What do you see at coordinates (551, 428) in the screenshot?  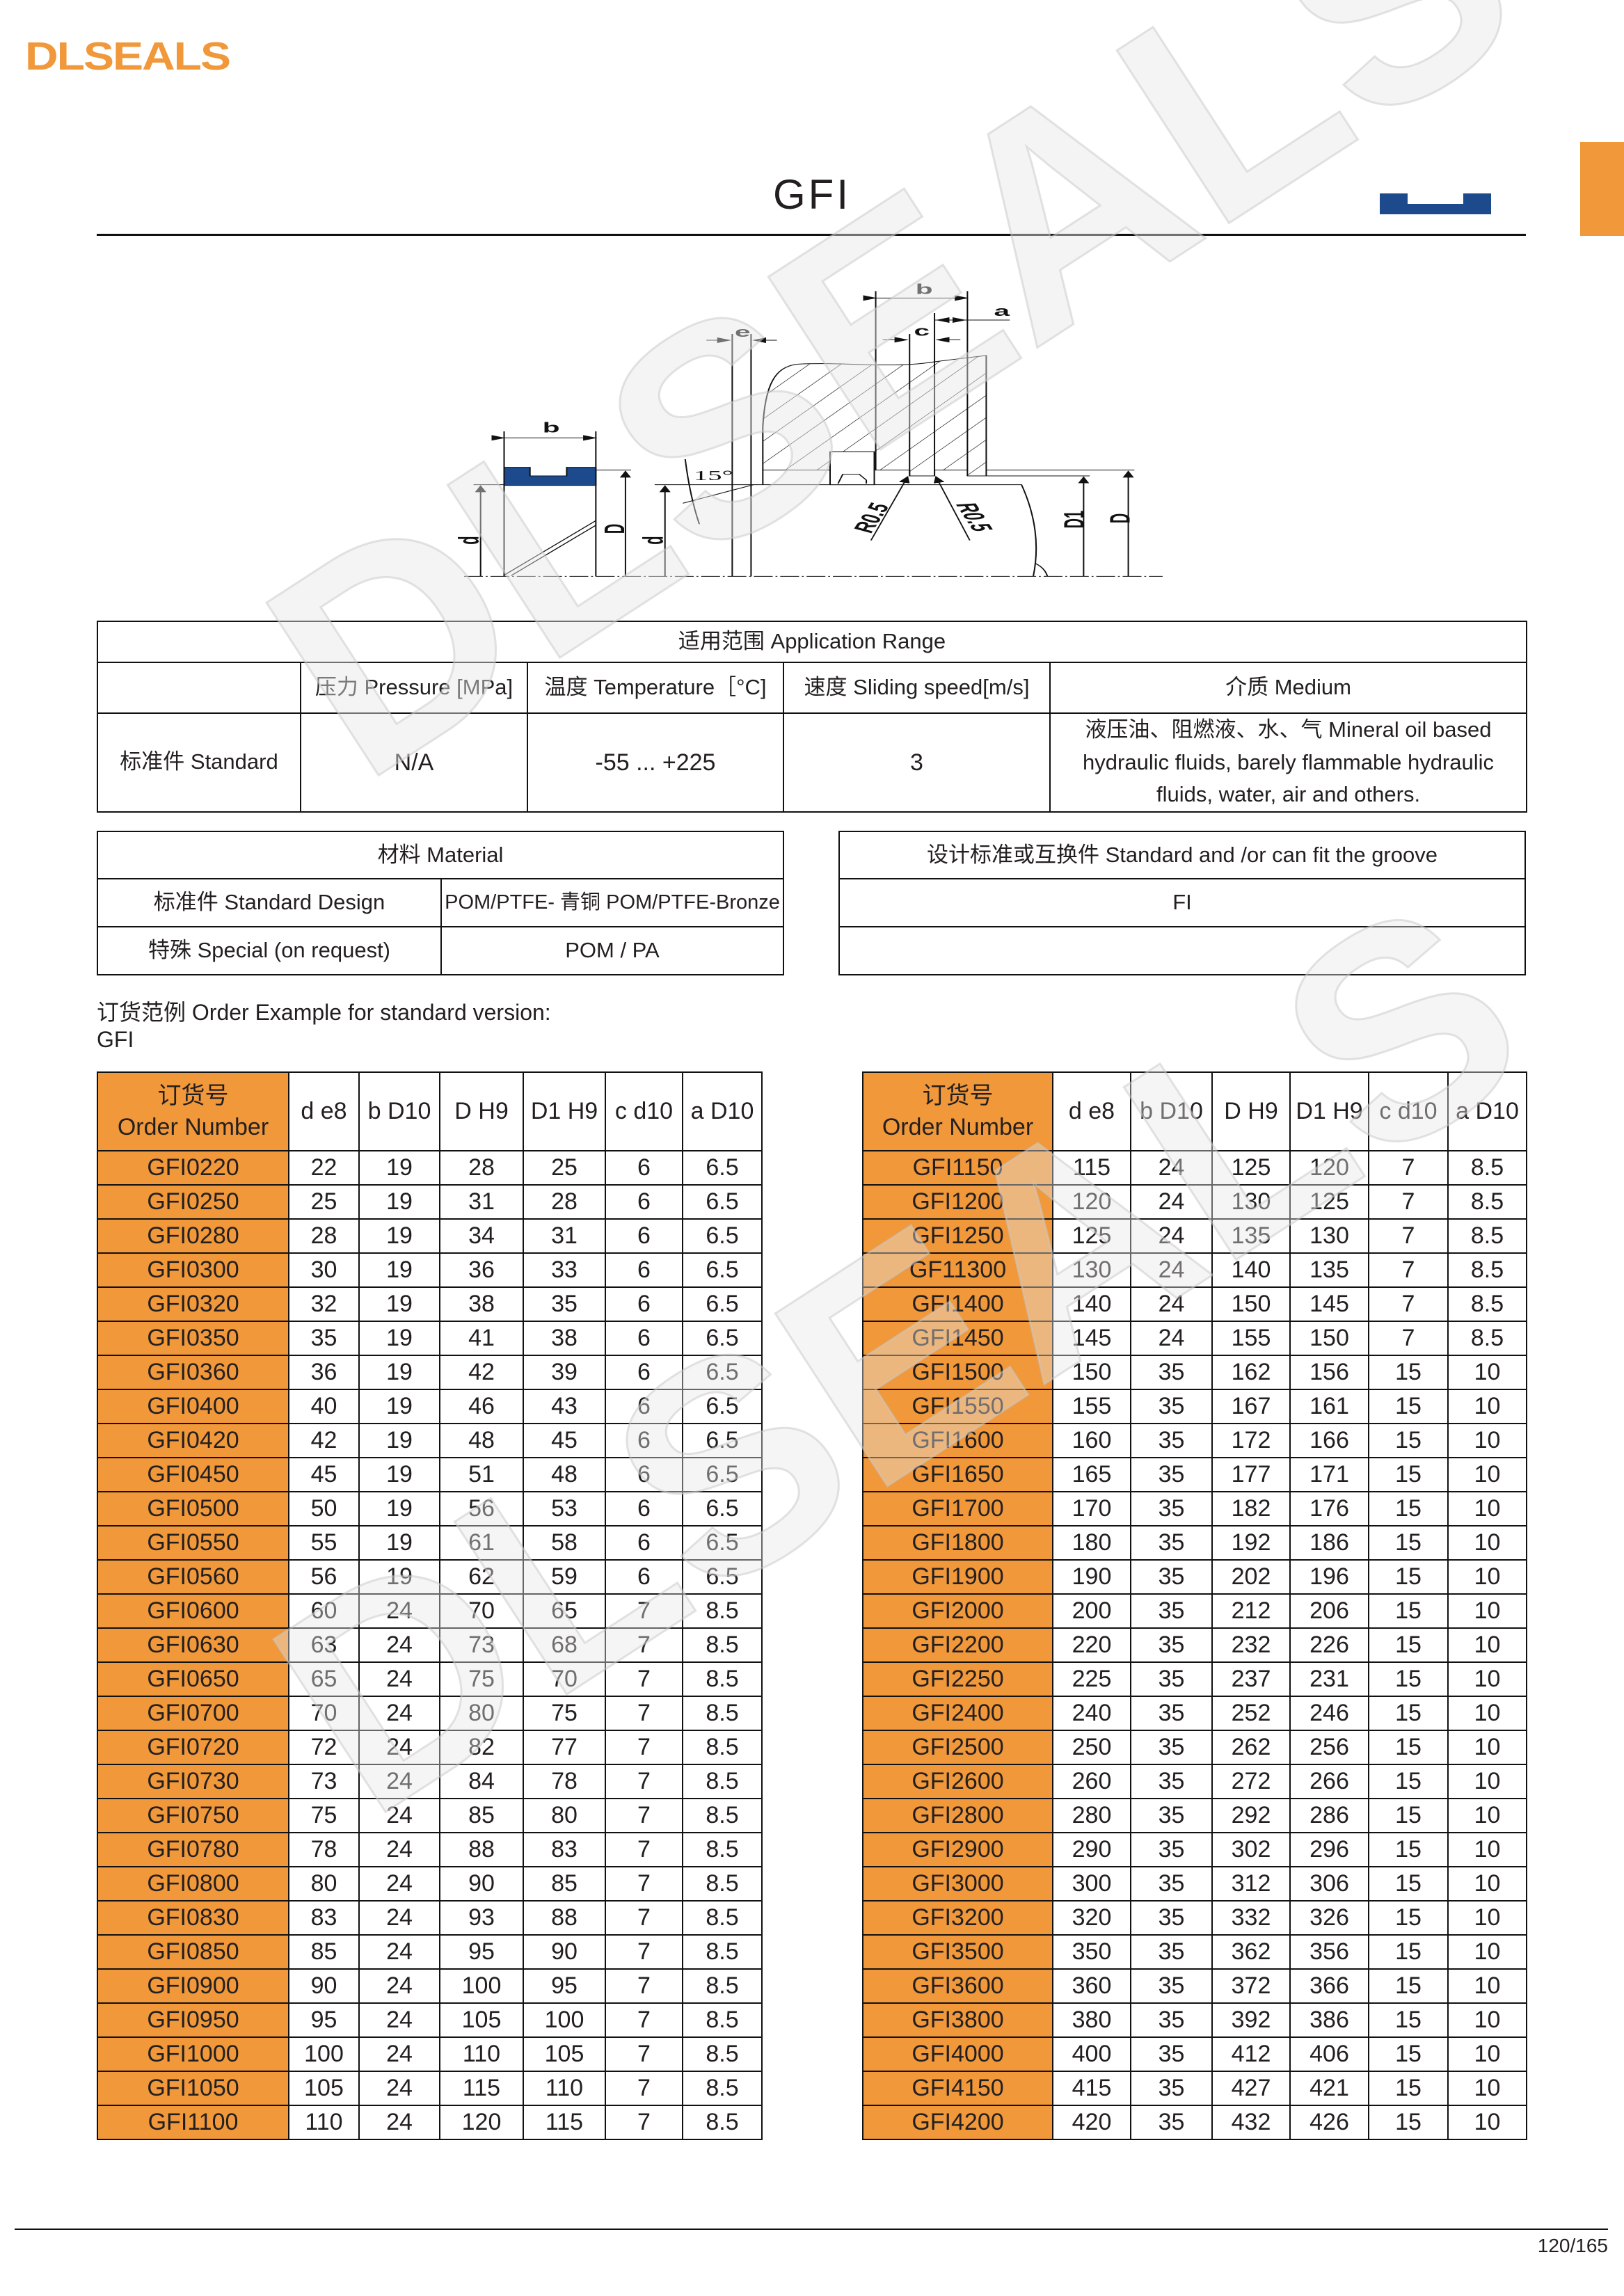 I see `dim-label-b: b` at bounding box center [551, 428].